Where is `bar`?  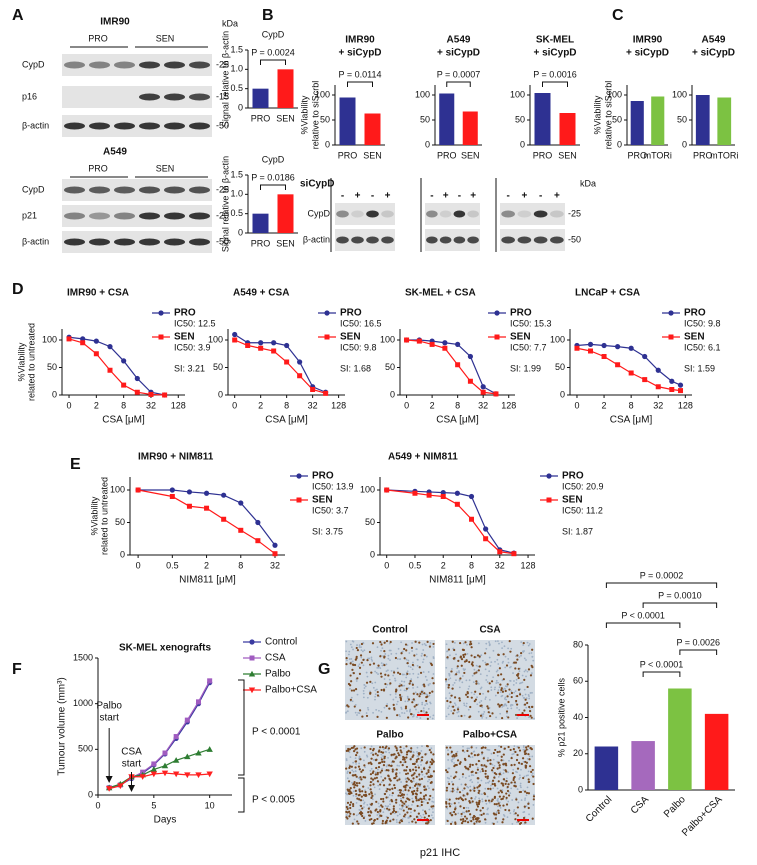
bar is located at coordinates (637, 123).